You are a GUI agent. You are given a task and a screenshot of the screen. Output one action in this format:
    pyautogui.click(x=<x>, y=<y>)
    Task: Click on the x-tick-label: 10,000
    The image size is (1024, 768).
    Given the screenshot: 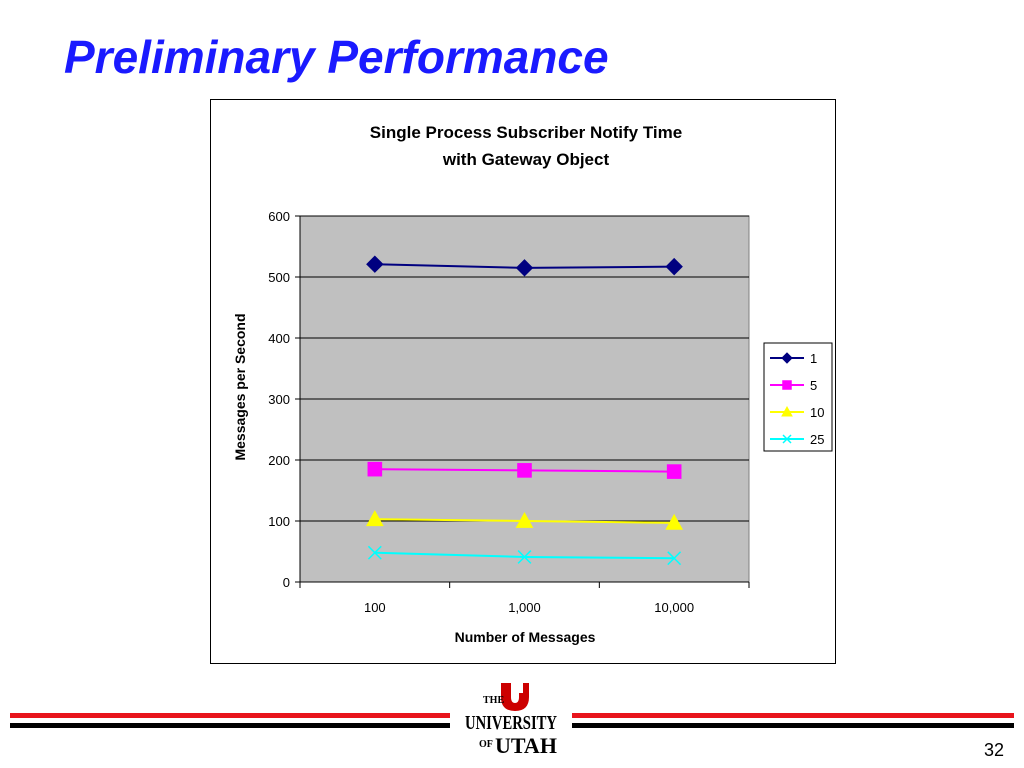 What is the action you would take?
    pyautogui.click(x=674, y=607)
    